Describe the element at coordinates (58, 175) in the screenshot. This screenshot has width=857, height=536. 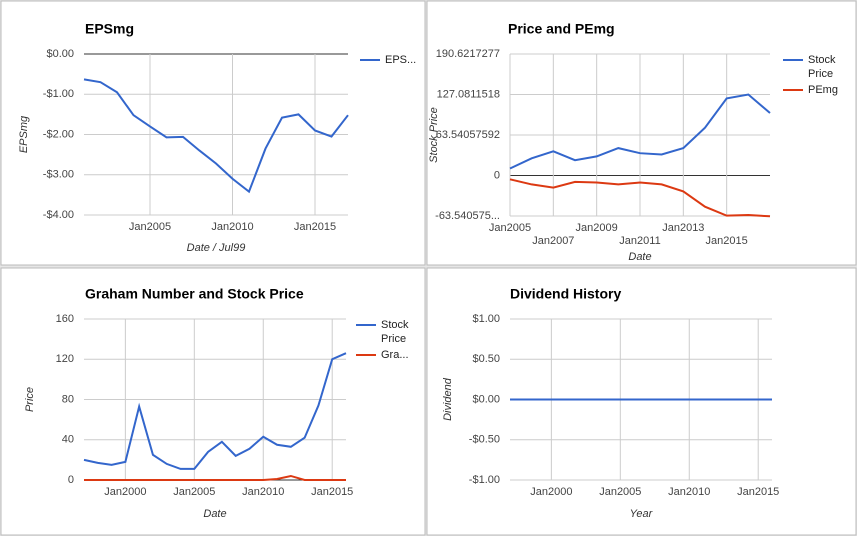
I see `y-tick-label: -$3.00` at that location.